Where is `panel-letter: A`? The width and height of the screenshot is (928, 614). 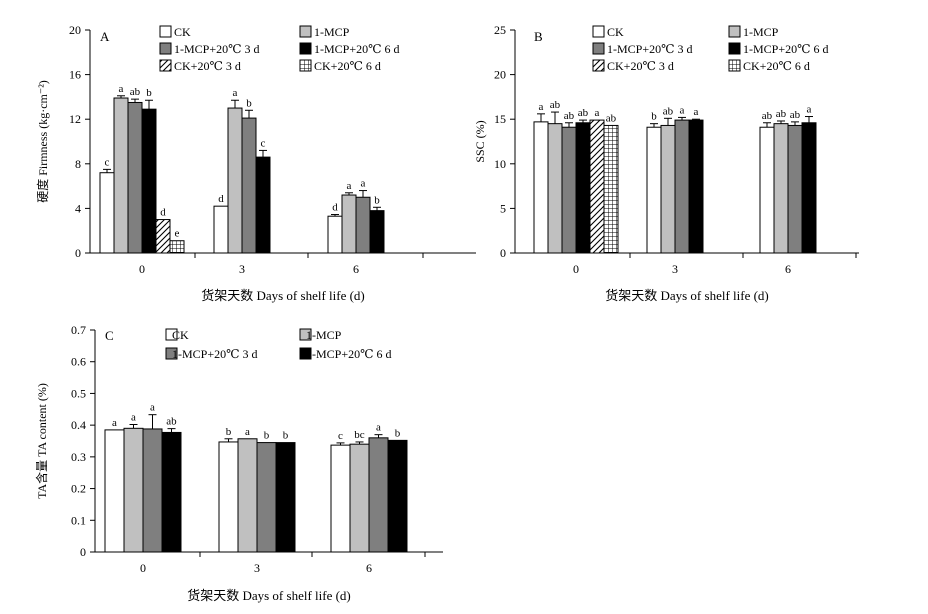 panel-letter: A is located at coordinates (105, 36).